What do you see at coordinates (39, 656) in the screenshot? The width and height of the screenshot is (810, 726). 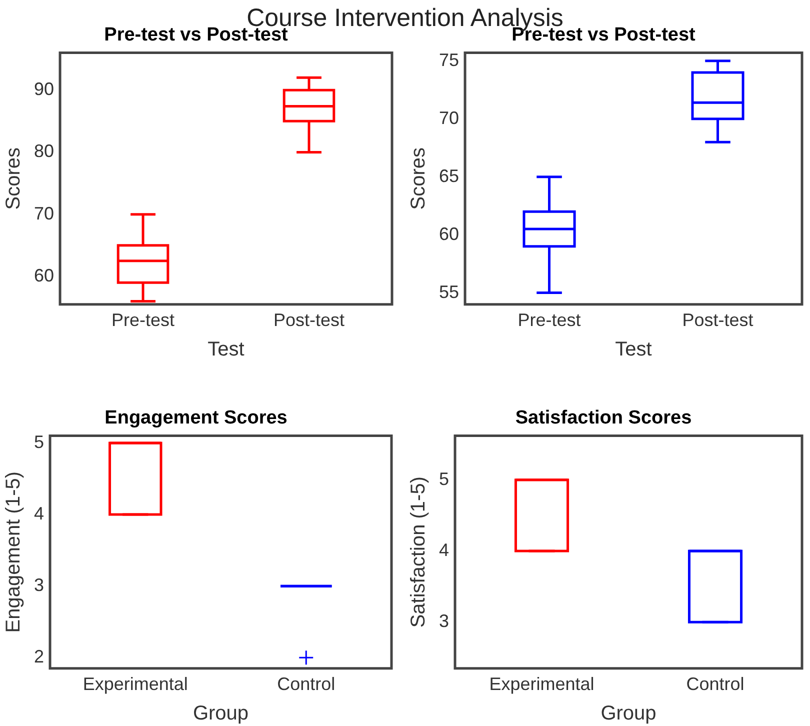 I see `y-tick-label: 2` at bounding box center [39, 656].